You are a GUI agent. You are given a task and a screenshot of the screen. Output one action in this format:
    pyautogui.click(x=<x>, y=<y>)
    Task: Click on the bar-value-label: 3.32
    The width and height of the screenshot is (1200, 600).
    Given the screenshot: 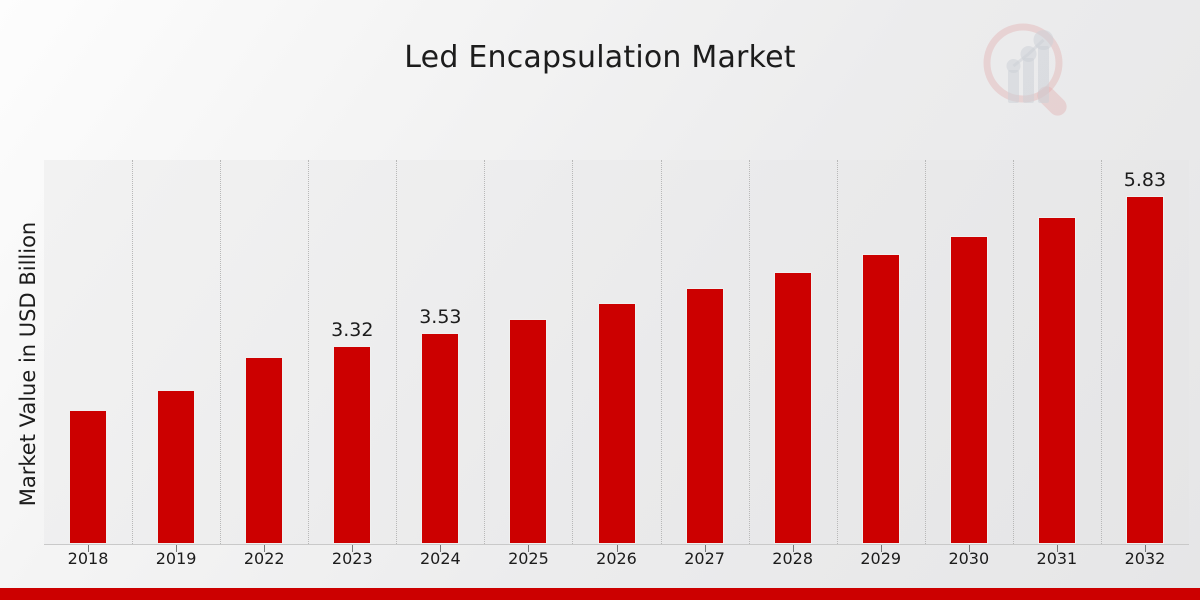 What is the action you would take?
    pyautogui.click(x=352, y=329)
    